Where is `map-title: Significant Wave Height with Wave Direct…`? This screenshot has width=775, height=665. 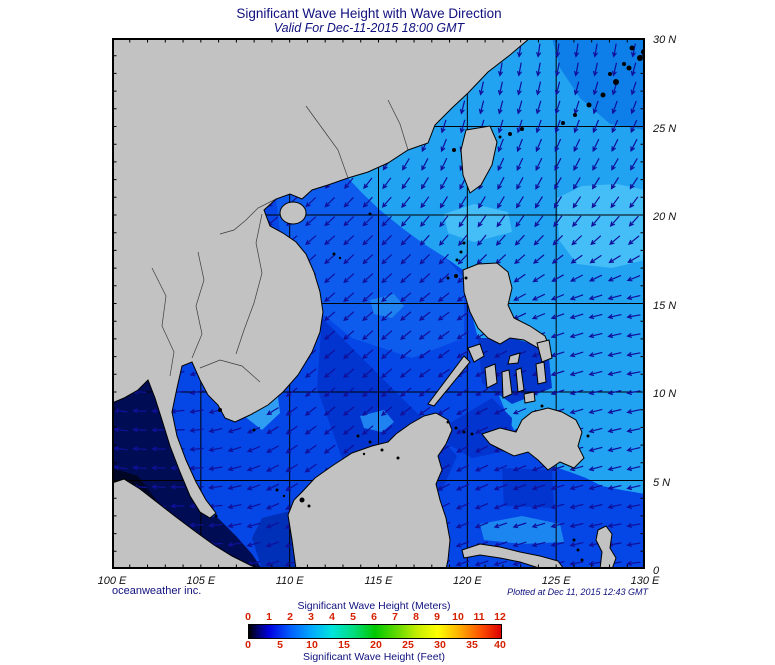 map-title: Significant Wave Height with Wave Direct… is located at coordinates (369, 13).